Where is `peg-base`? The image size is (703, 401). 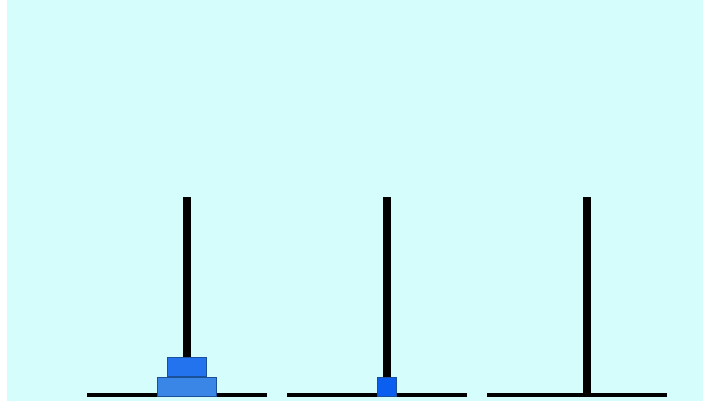 peg-base is located at coordinates (577, 395).